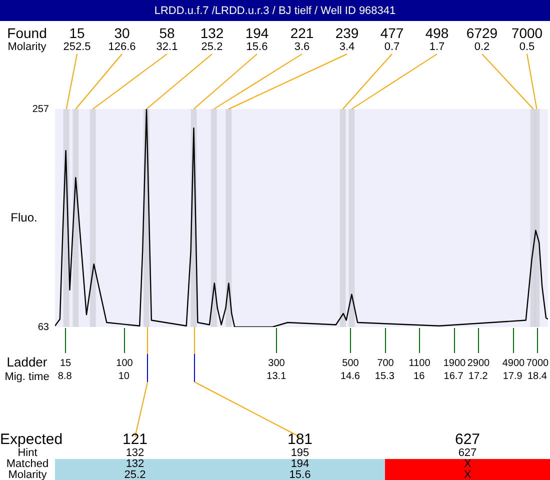  Describe the element at coordinates (65, 376) in the screenshot. I see `x-tick-label: 8.8` at that location.